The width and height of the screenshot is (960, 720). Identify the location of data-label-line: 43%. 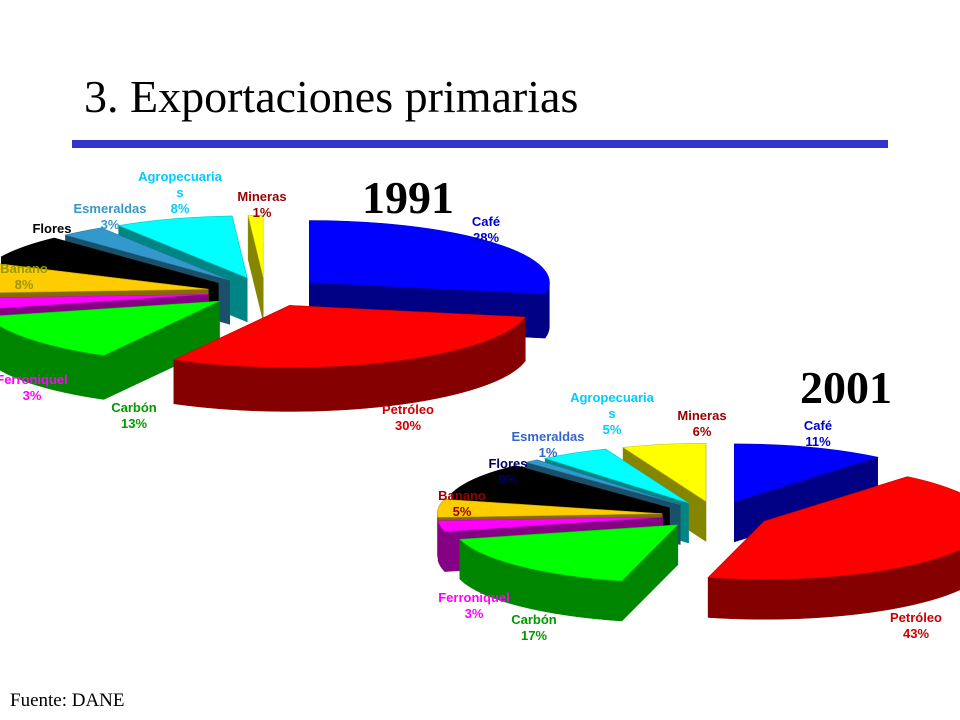
(916, 633).